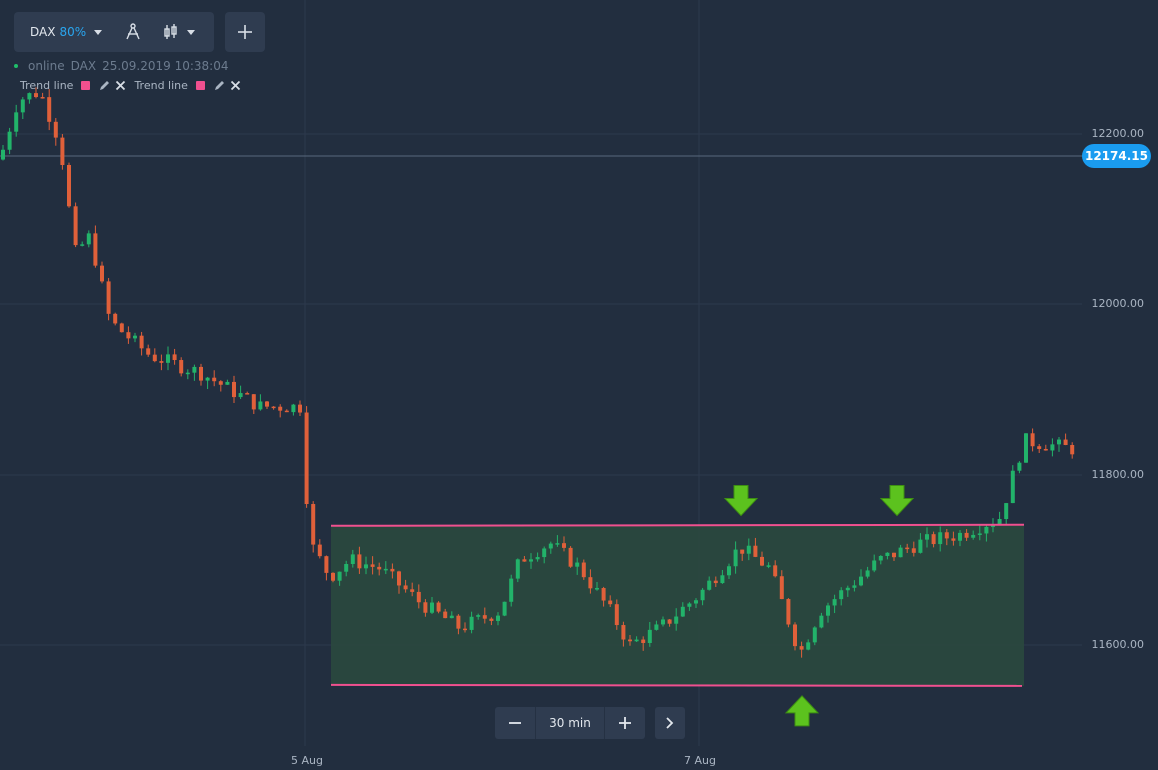  What do you see at coordinates (47, 85) in the screenshot?
I see `indicator-label: Trend line` at bounding box center [47, 85].